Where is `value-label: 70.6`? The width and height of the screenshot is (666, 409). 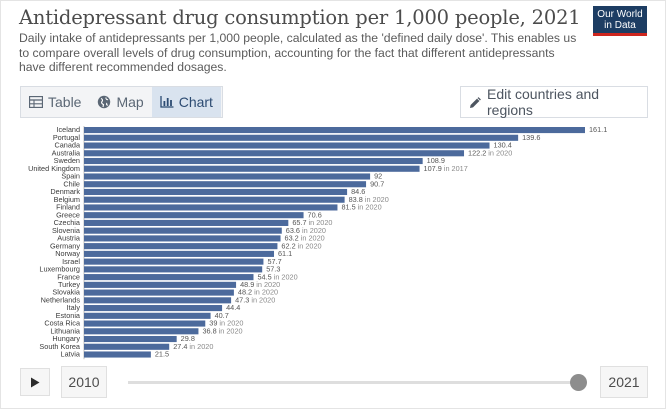
value-label: 70.6 is located at coordinates (315, 214).